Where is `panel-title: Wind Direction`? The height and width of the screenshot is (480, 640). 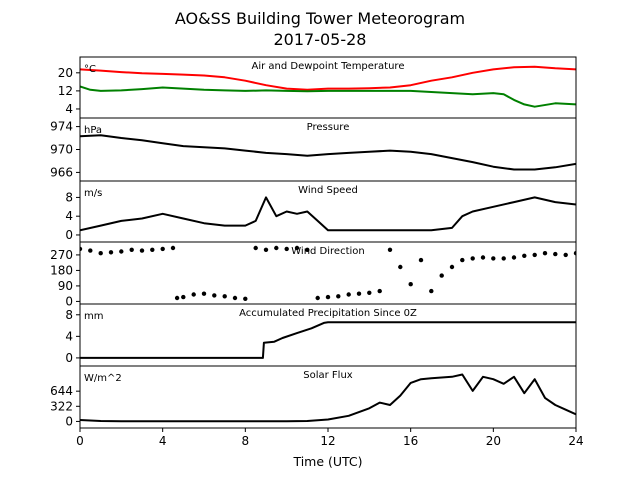 panel-title: Wind Direction is located at coordinates (328, 251).